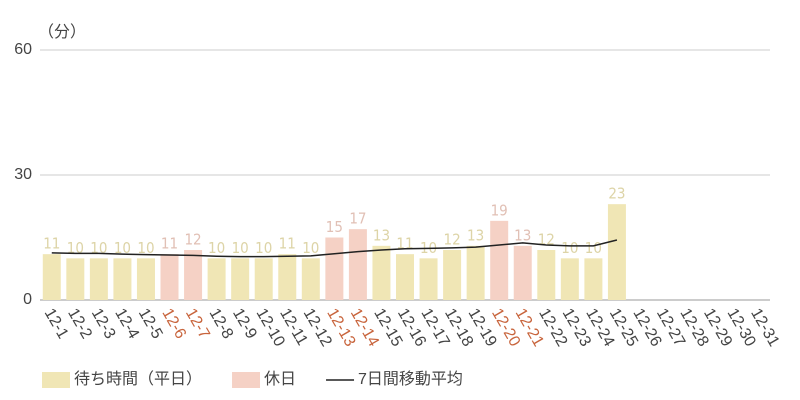 Image resolution: width=800 pixels, height=400 pixels. Describe the element at coordinates (23, 49) in the screenshot. I see `y-tick-label: 60` at that location.